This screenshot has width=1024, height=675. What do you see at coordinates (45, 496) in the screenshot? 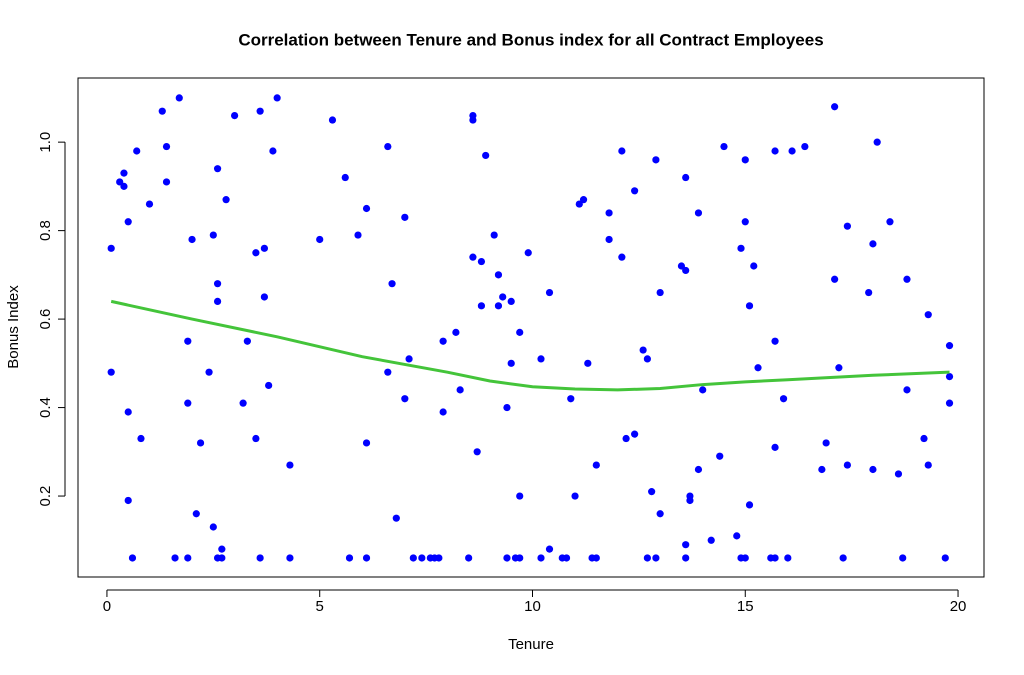
I see `y-tick-label: 0.2` at bounding box center [45, 496].